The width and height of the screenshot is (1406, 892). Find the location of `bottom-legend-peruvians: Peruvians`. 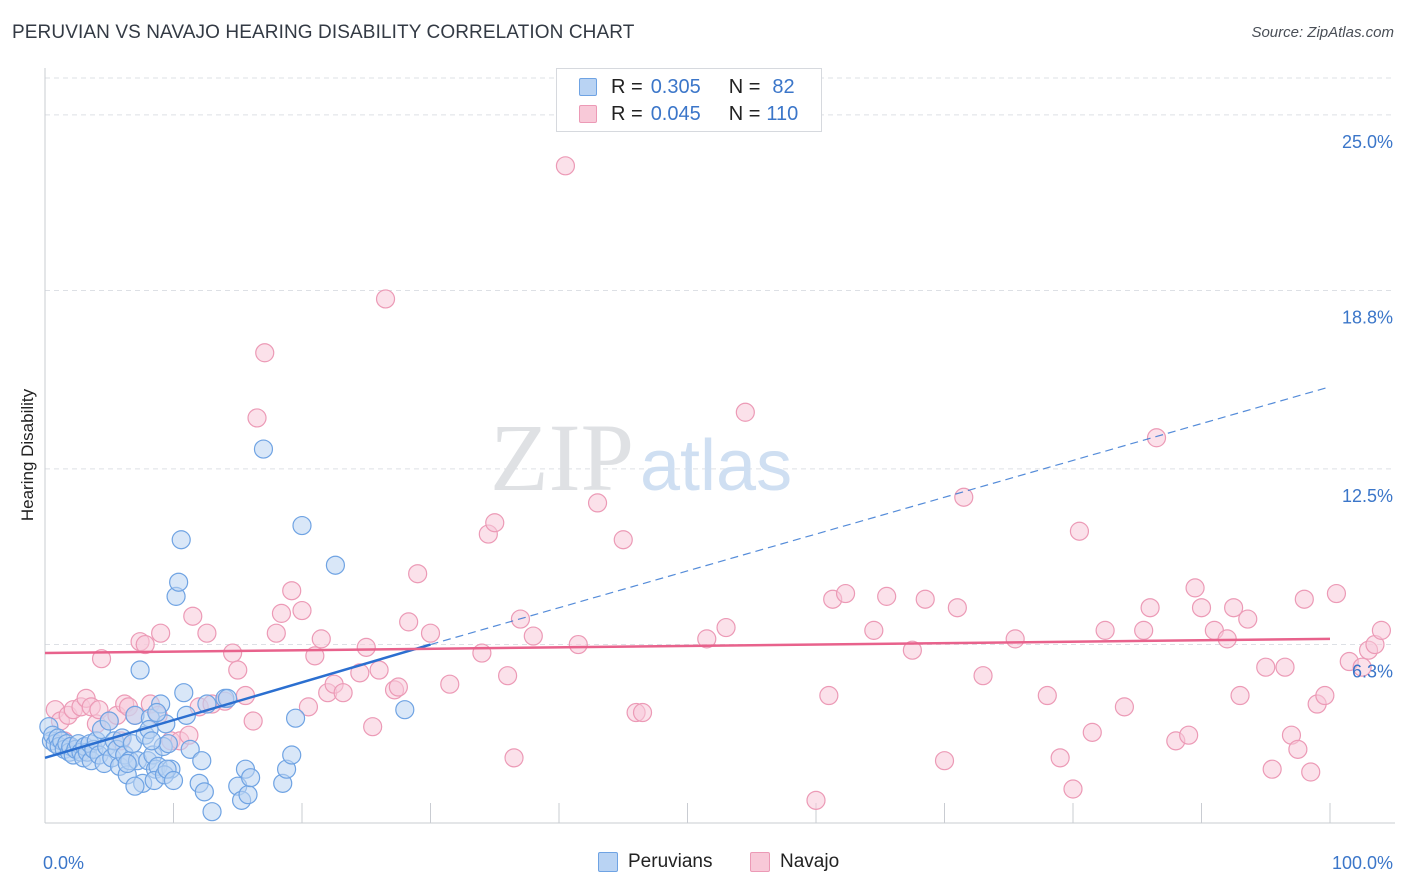

bottom-legend-peruvians: Peruvians is located at coordinates (655, 862).